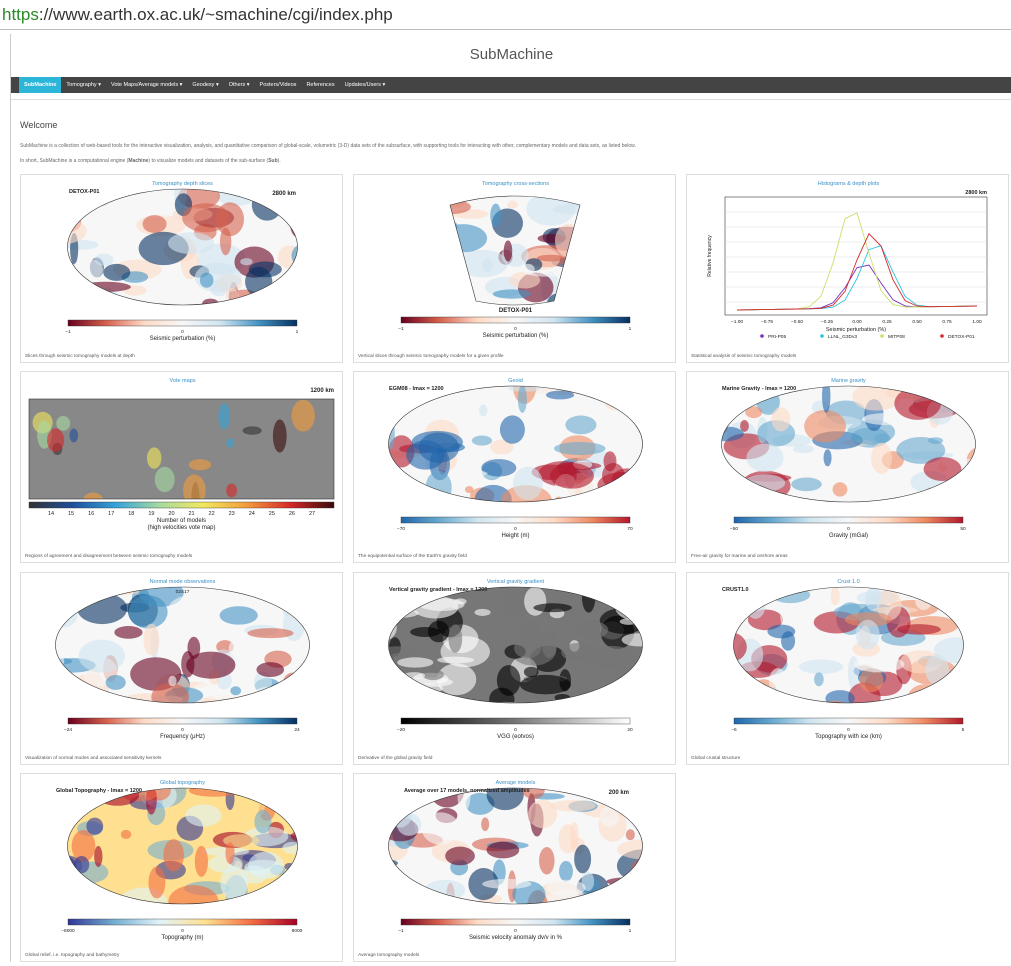 The width and height of the screenshot is (1011, 966). Describe the element at coordinates (205, 85) in the screenshot. I see `nav-item: Geodesy ▾` at that location.